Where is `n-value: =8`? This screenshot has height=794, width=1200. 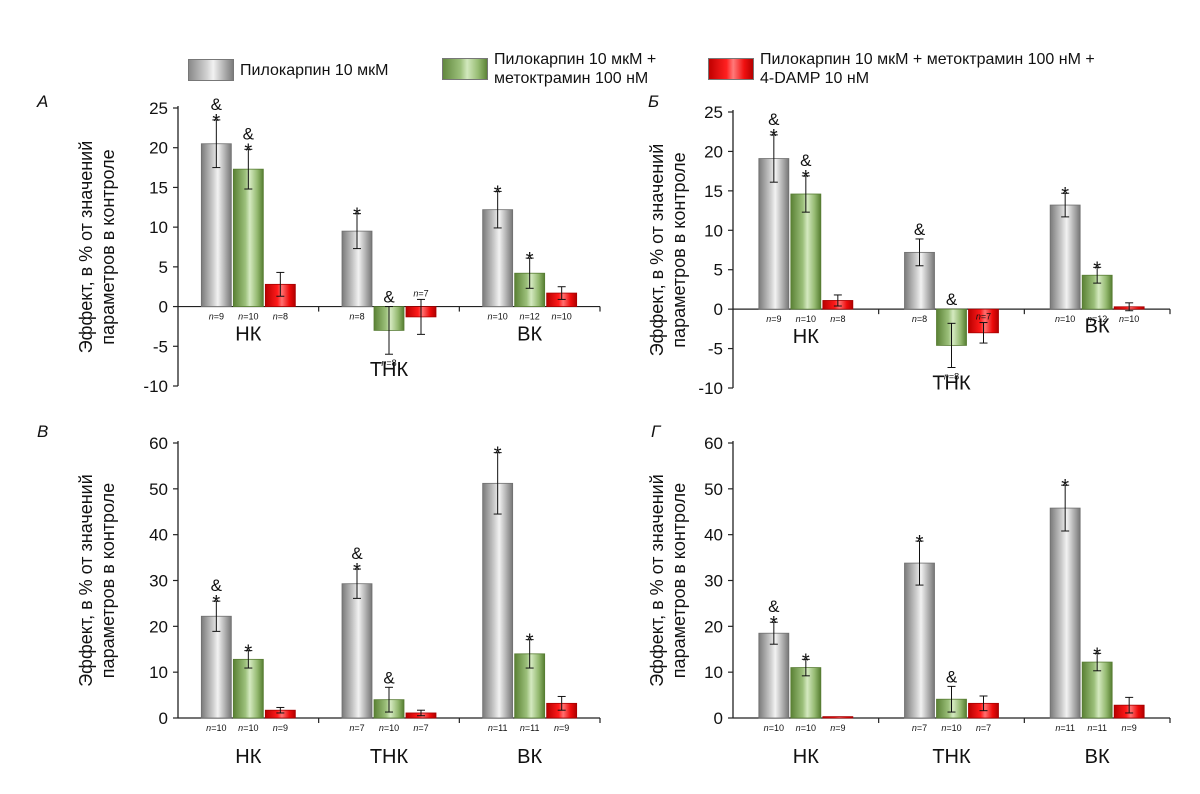
n-value: =8 is located at coordinates (359, 317).